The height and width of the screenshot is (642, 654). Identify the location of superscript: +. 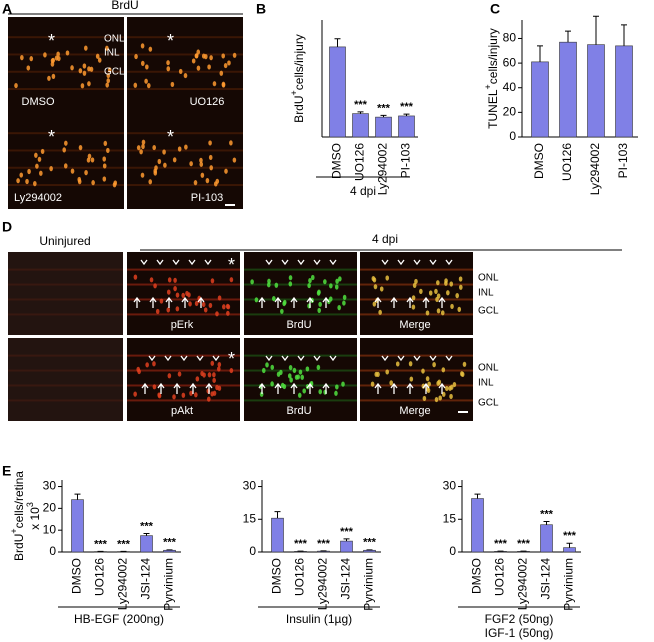
(488, 86).